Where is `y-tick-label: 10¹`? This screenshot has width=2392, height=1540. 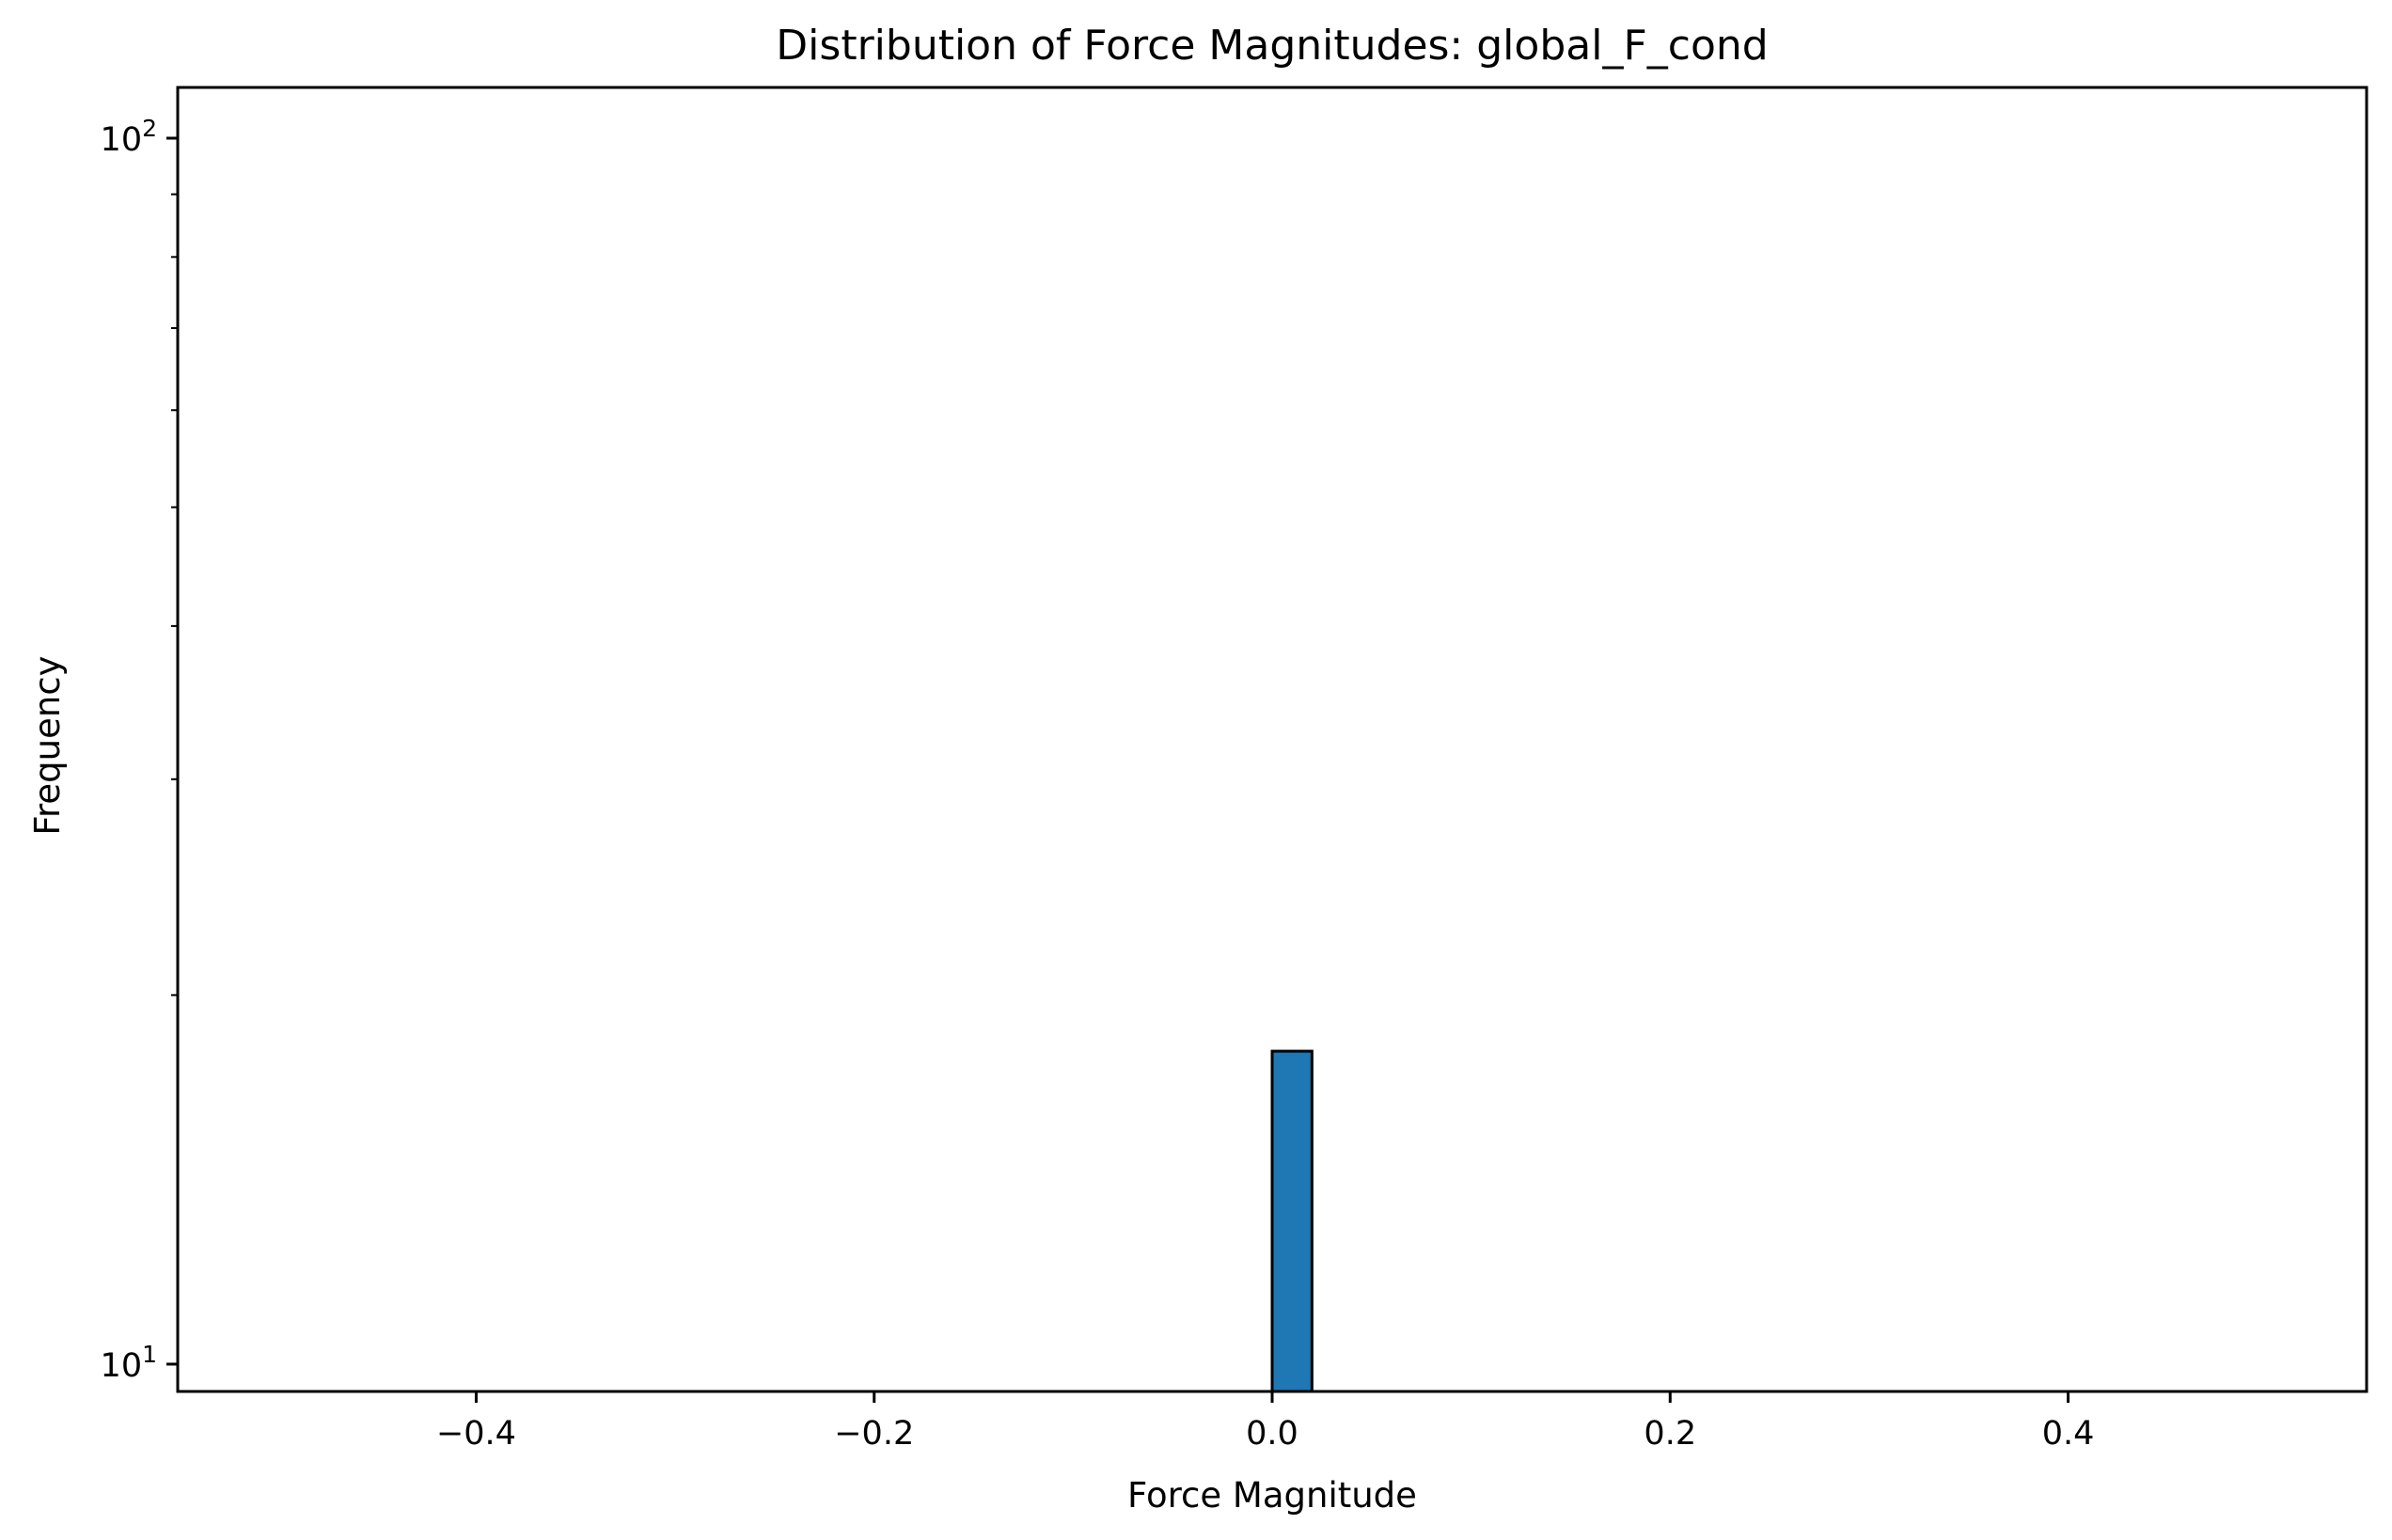
y-tick-label: 10¹ is located at coordinates (129, 1363).